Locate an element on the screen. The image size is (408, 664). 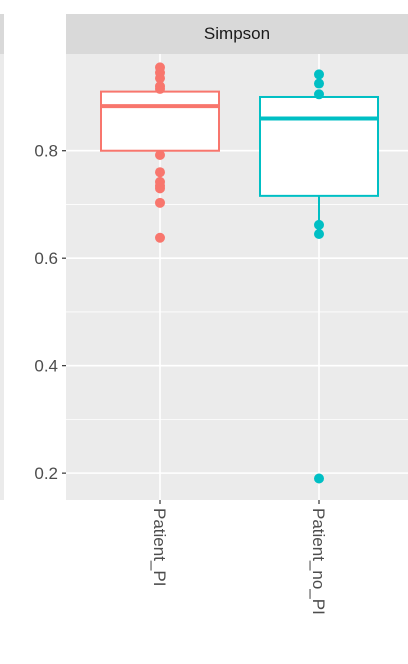
x-tick-label: Patient_no_PI is located at coordinates (318, 561).